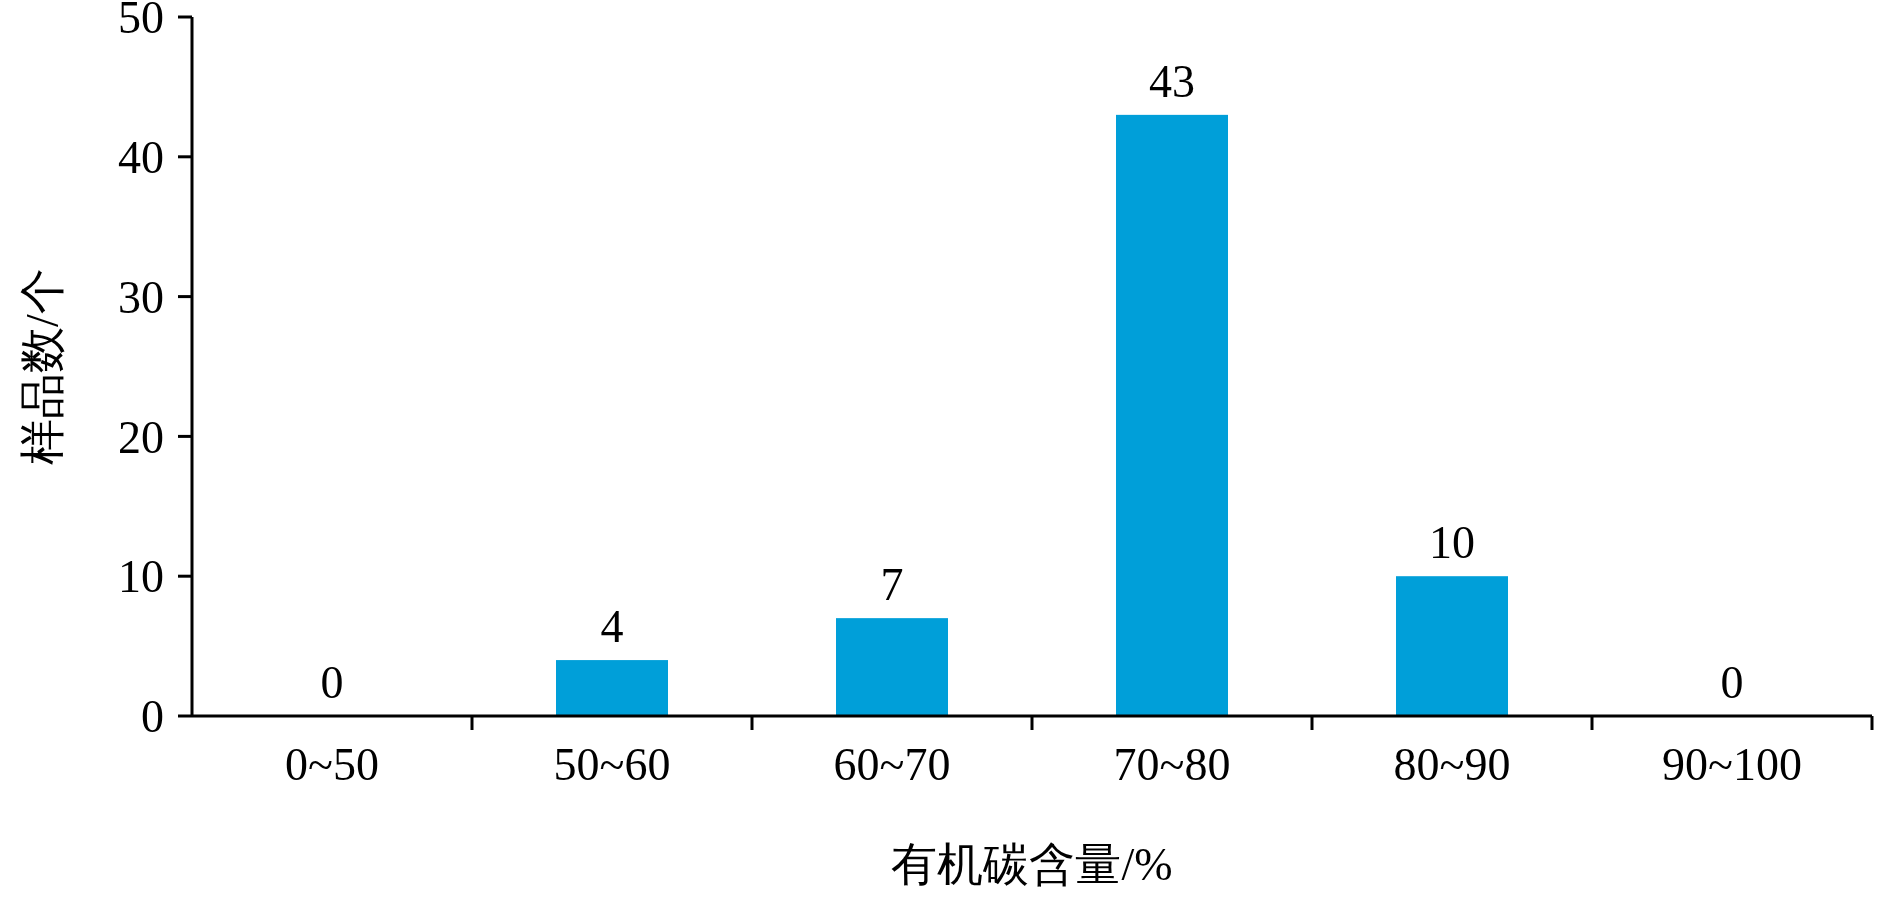 The height and width of the screenshot is (898, 1878). Describe the element at coordinates (612, 627) in the screenshot. I see `data-label: 4` at that location.